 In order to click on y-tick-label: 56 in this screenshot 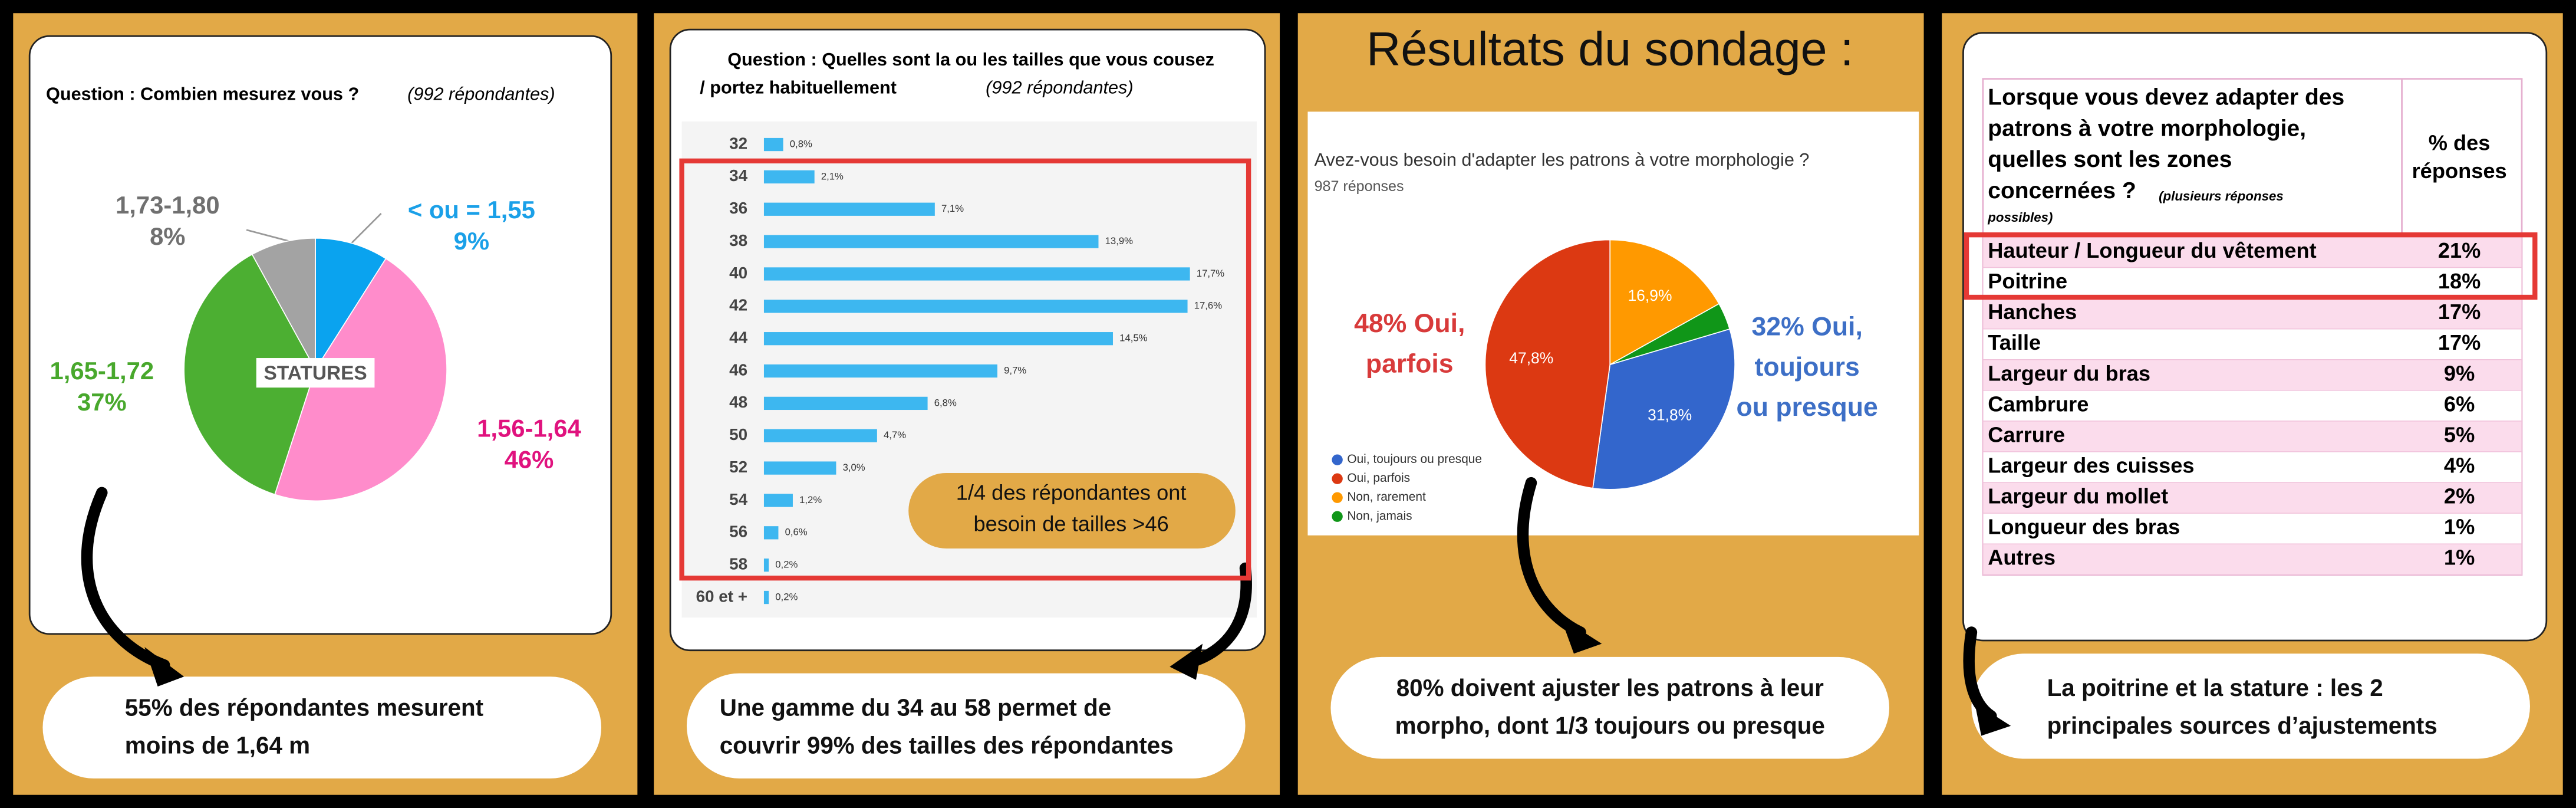, I will do `click(738, 532)`.